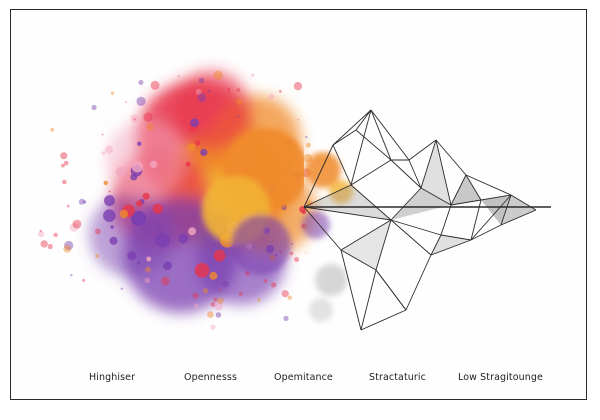 Image resolution: width=600 pixels, height=420 pixels. What do you see at coordinates (146, 160) in the screenshot?
I see `splash-blob` at bounding box center [146, 160].